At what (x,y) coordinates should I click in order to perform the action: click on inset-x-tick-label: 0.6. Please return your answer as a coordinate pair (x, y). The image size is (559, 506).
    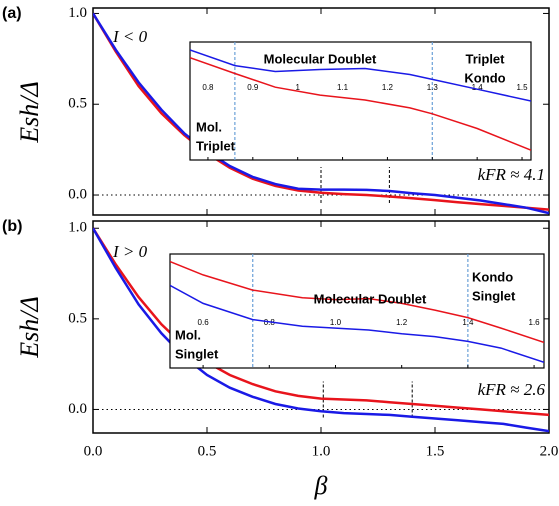
    Looking at the image, I should click on (204, 322).